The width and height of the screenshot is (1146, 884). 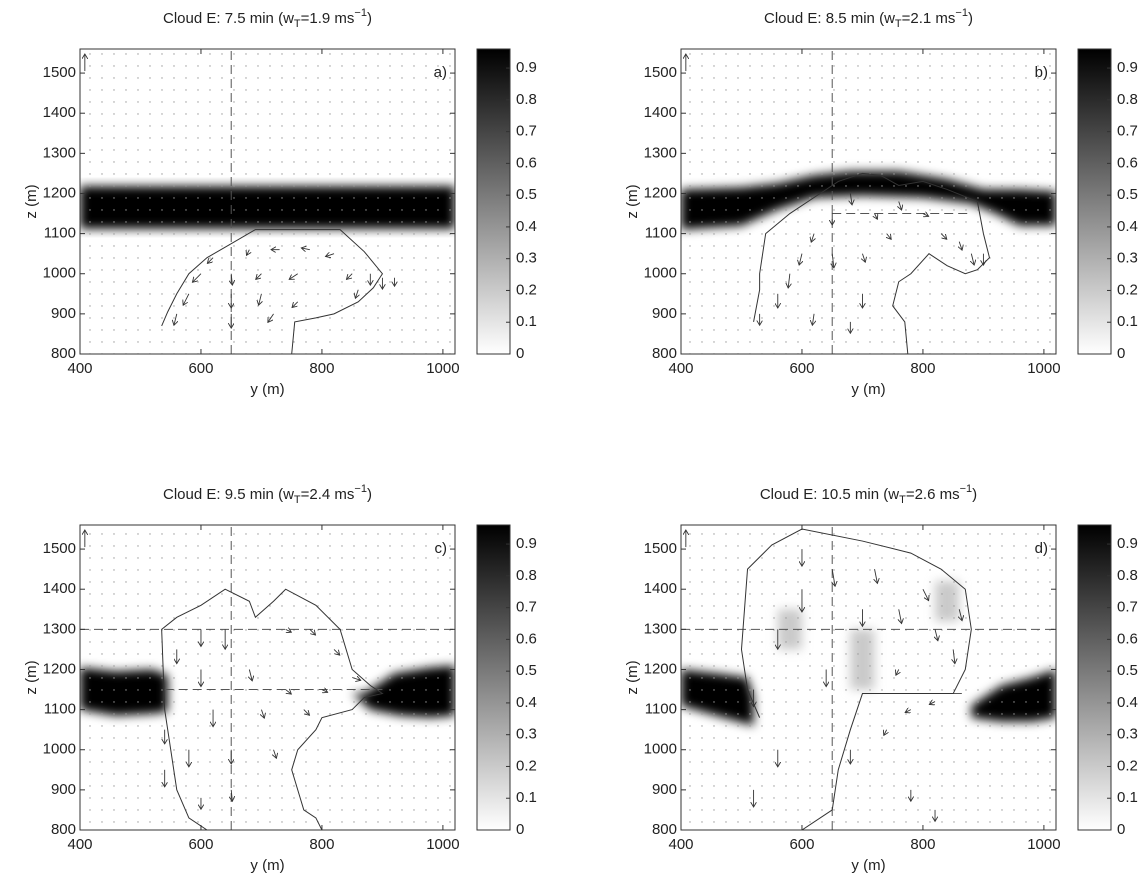 I want to click on colorbar-tick-label: 0.8, so click(x=1127, y=99).